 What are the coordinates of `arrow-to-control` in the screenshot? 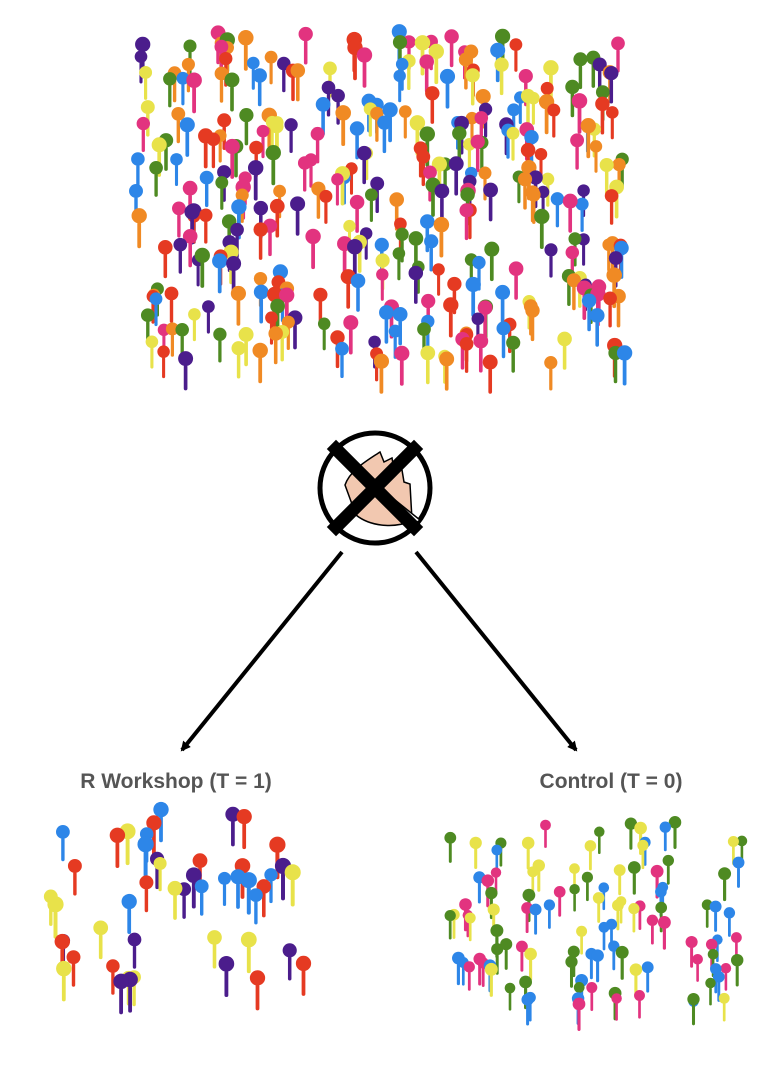 It's located at (496, 651).